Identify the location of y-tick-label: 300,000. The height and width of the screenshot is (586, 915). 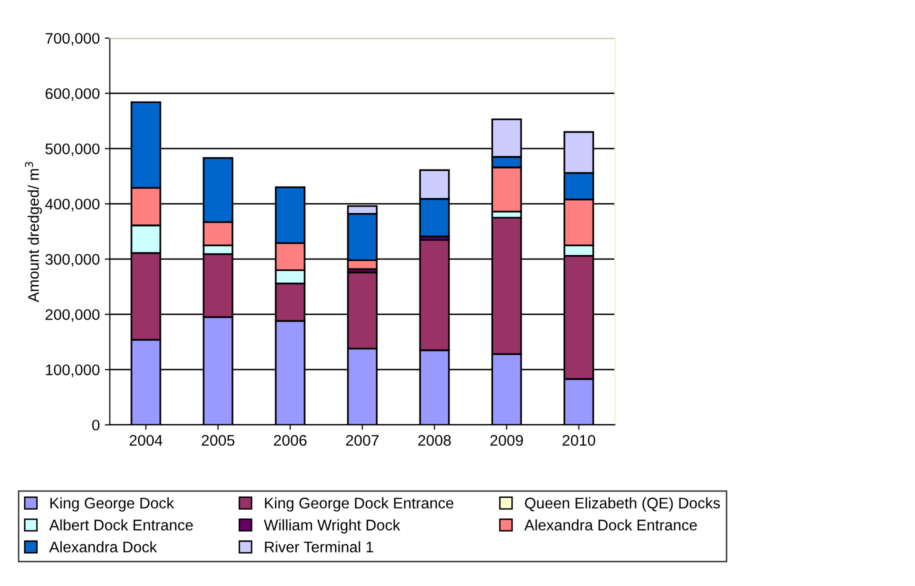
(72, 260).